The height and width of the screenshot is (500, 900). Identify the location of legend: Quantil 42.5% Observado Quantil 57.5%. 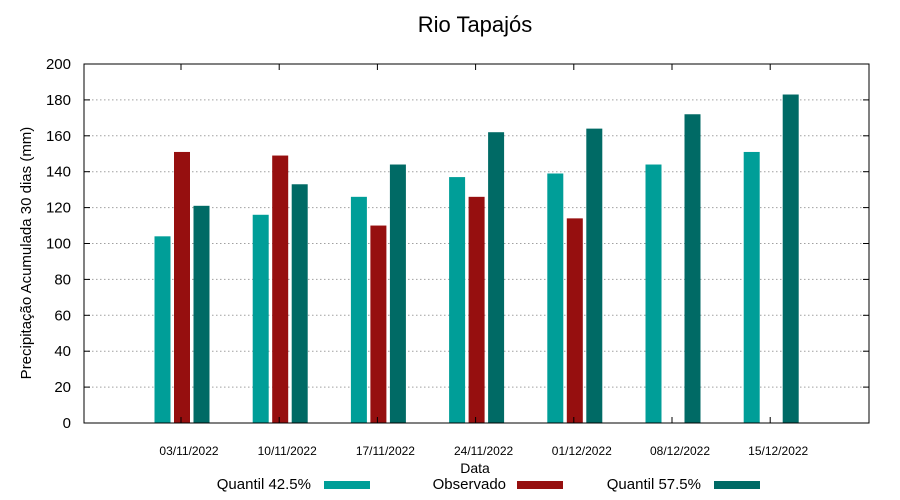
(488, 484).